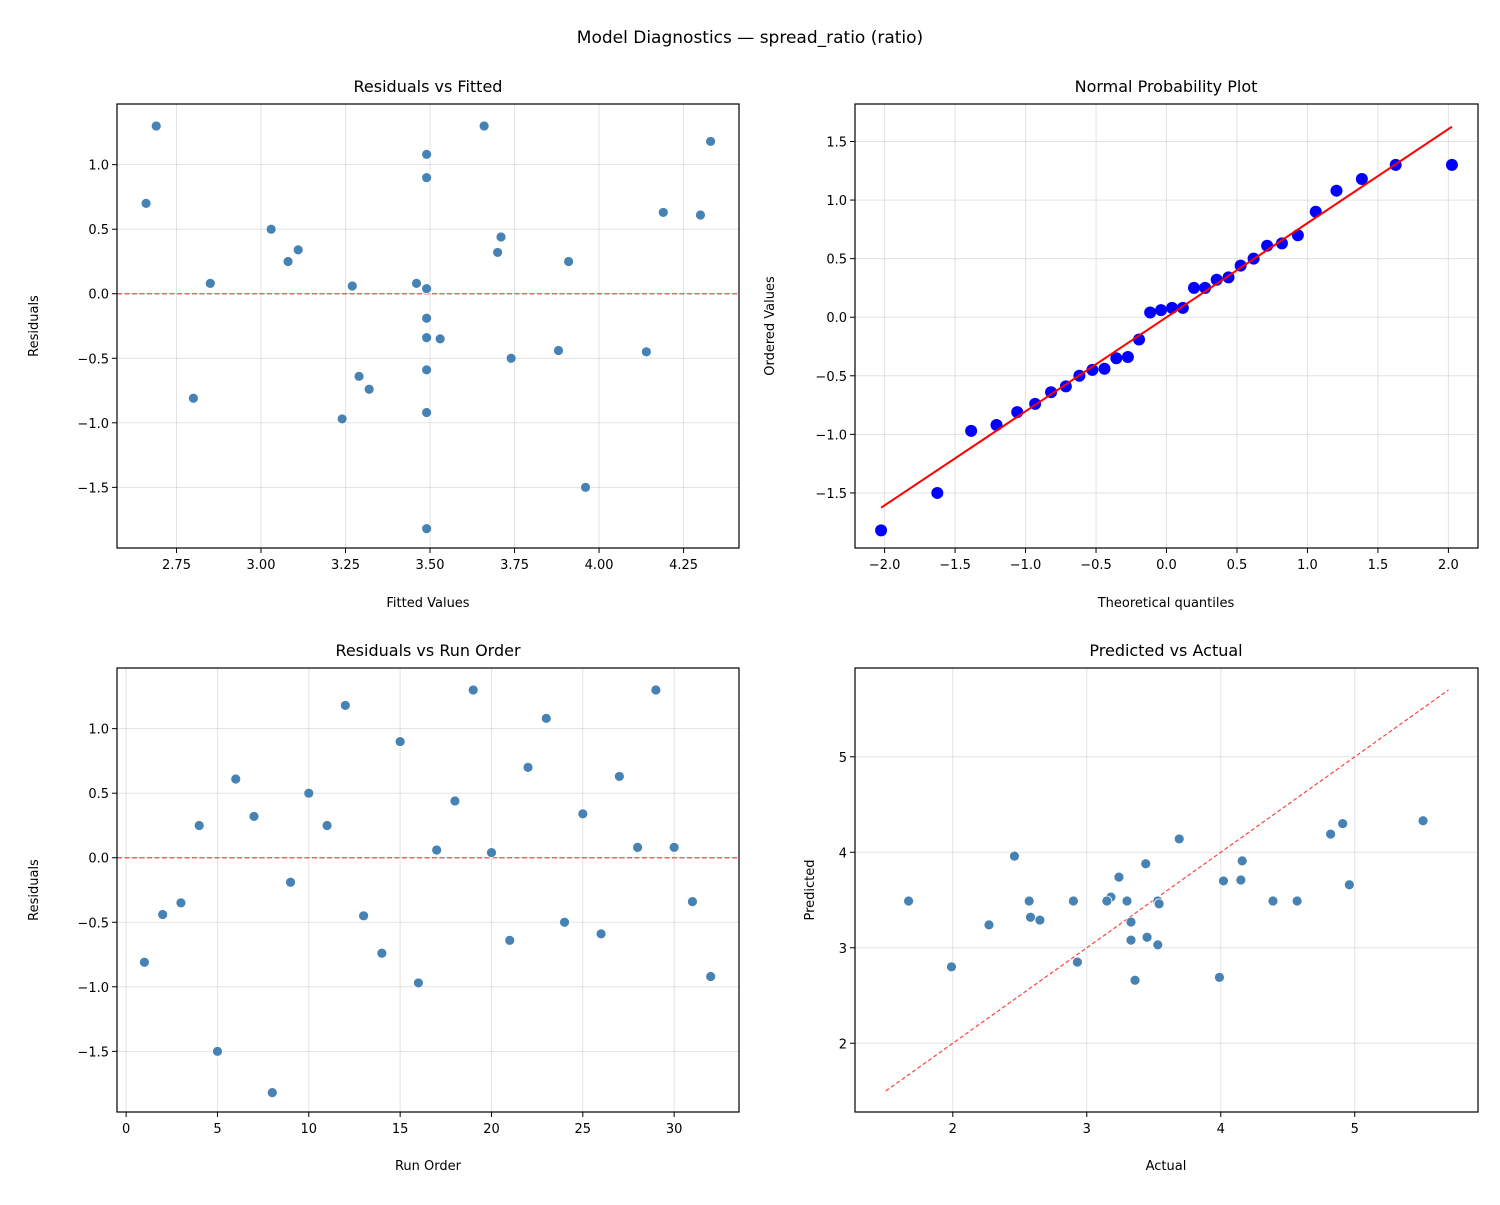  What do you see at coordinates (810, 889) in the screenshot?
I see `y-axis-label: Predicted` at bounding box center [810, 889].